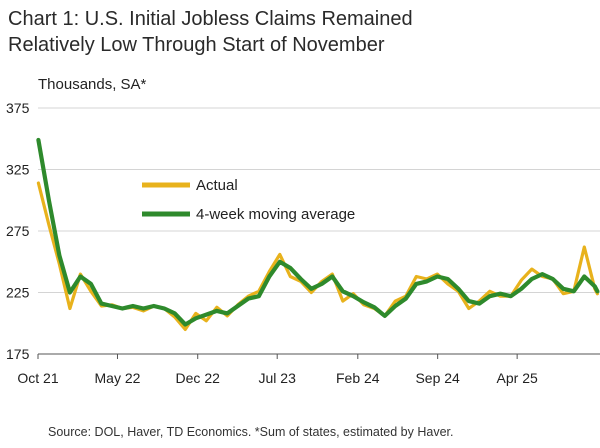  What do you see at coordinates (437, 378) in the screenshot?
I see `x-tick-label: Sep 24` at bounding box center [437, 378].